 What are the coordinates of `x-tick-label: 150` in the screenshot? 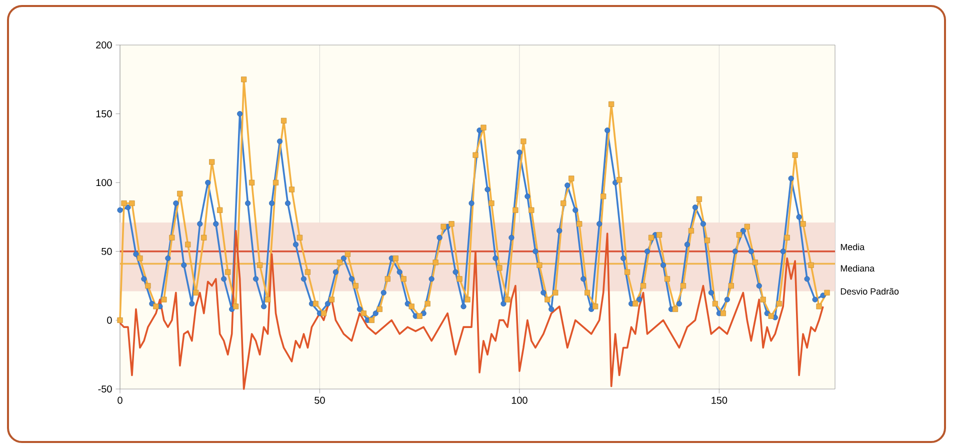 It's located at (720, 400).